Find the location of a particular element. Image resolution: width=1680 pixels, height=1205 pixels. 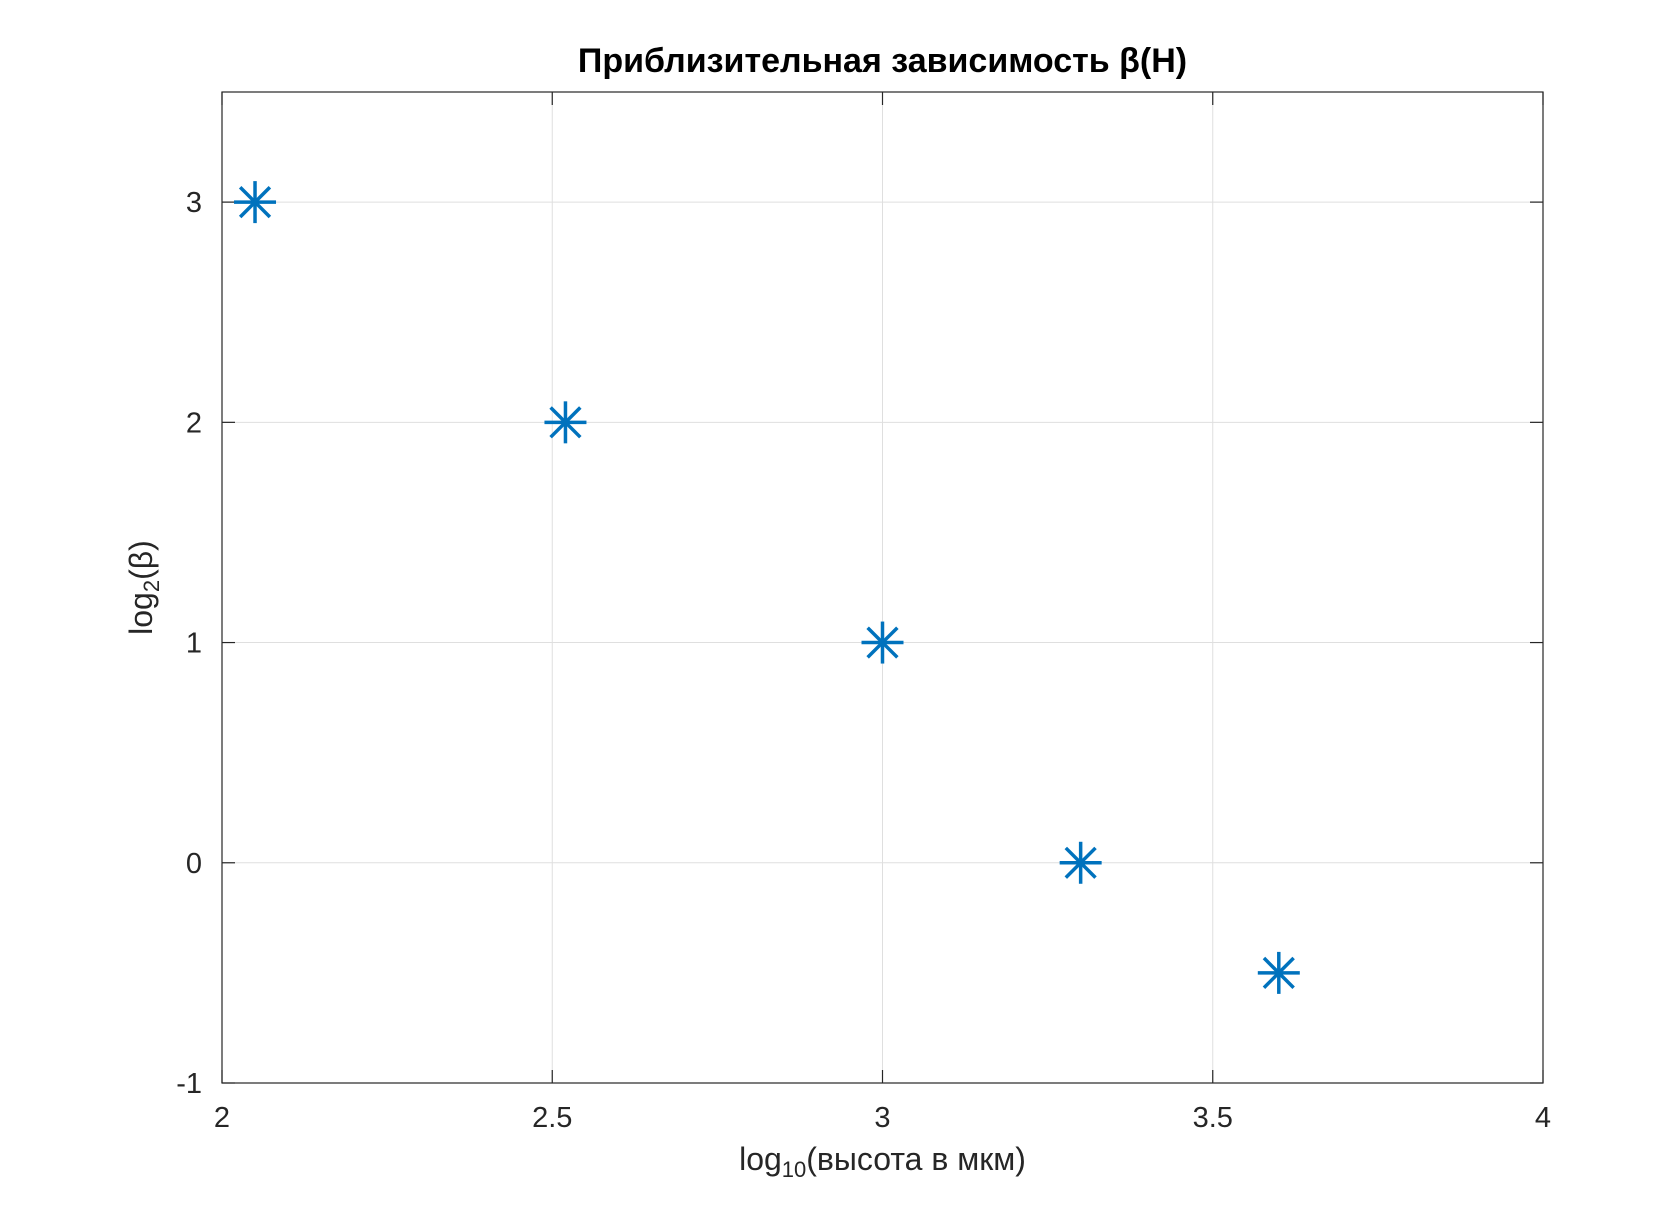

y-axis-label-prefix: log is located at coordinates (141, 613).